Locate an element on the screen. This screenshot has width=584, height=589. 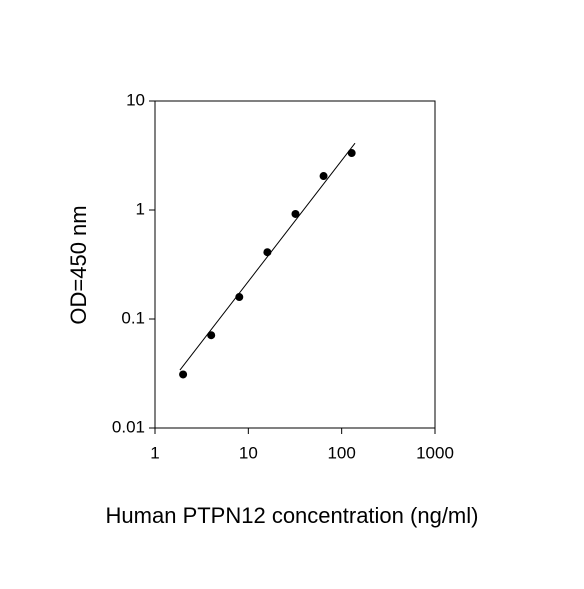
y-tick-label: 10 is located at coordinates (135, 99).